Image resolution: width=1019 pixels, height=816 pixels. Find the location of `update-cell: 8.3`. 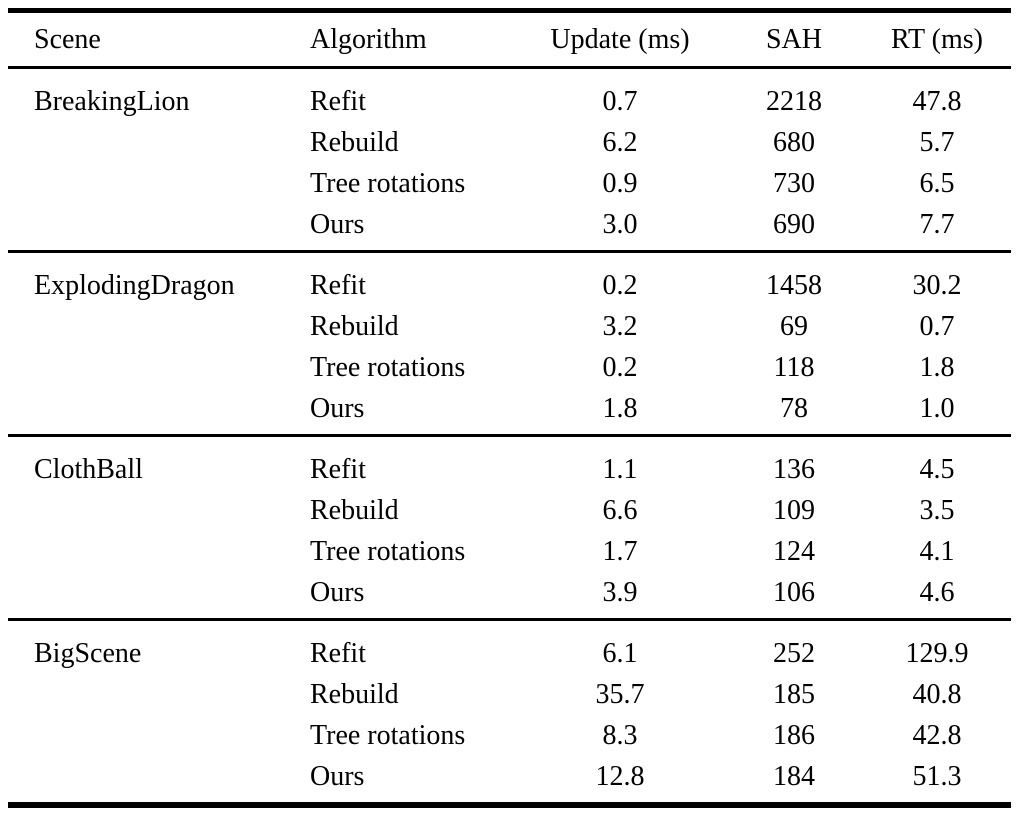

update-cell: 8.3 is located at coordinates (620, 735).